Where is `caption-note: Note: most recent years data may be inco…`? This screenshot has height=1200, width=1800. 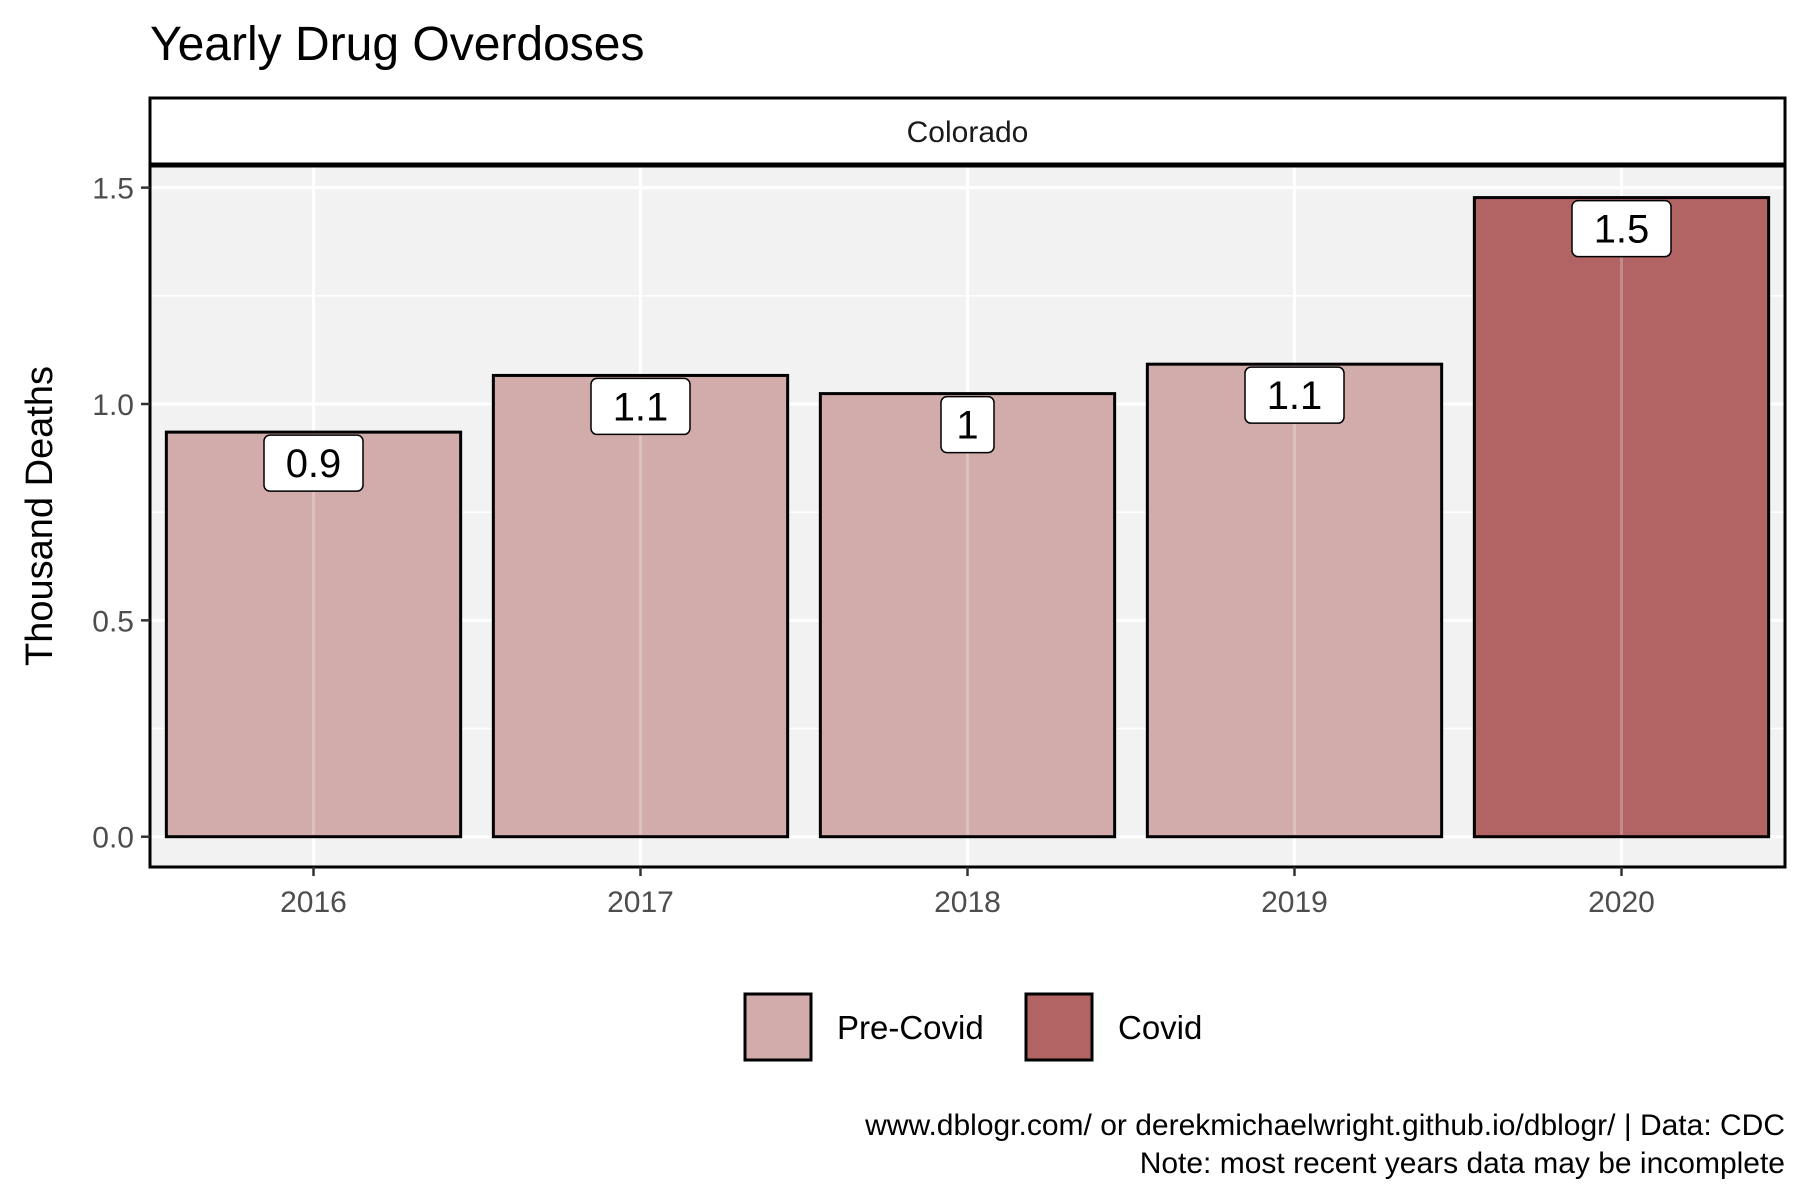 caption-note: Note: most recent years data may be inco… is located at coordinates (1462, 1163).